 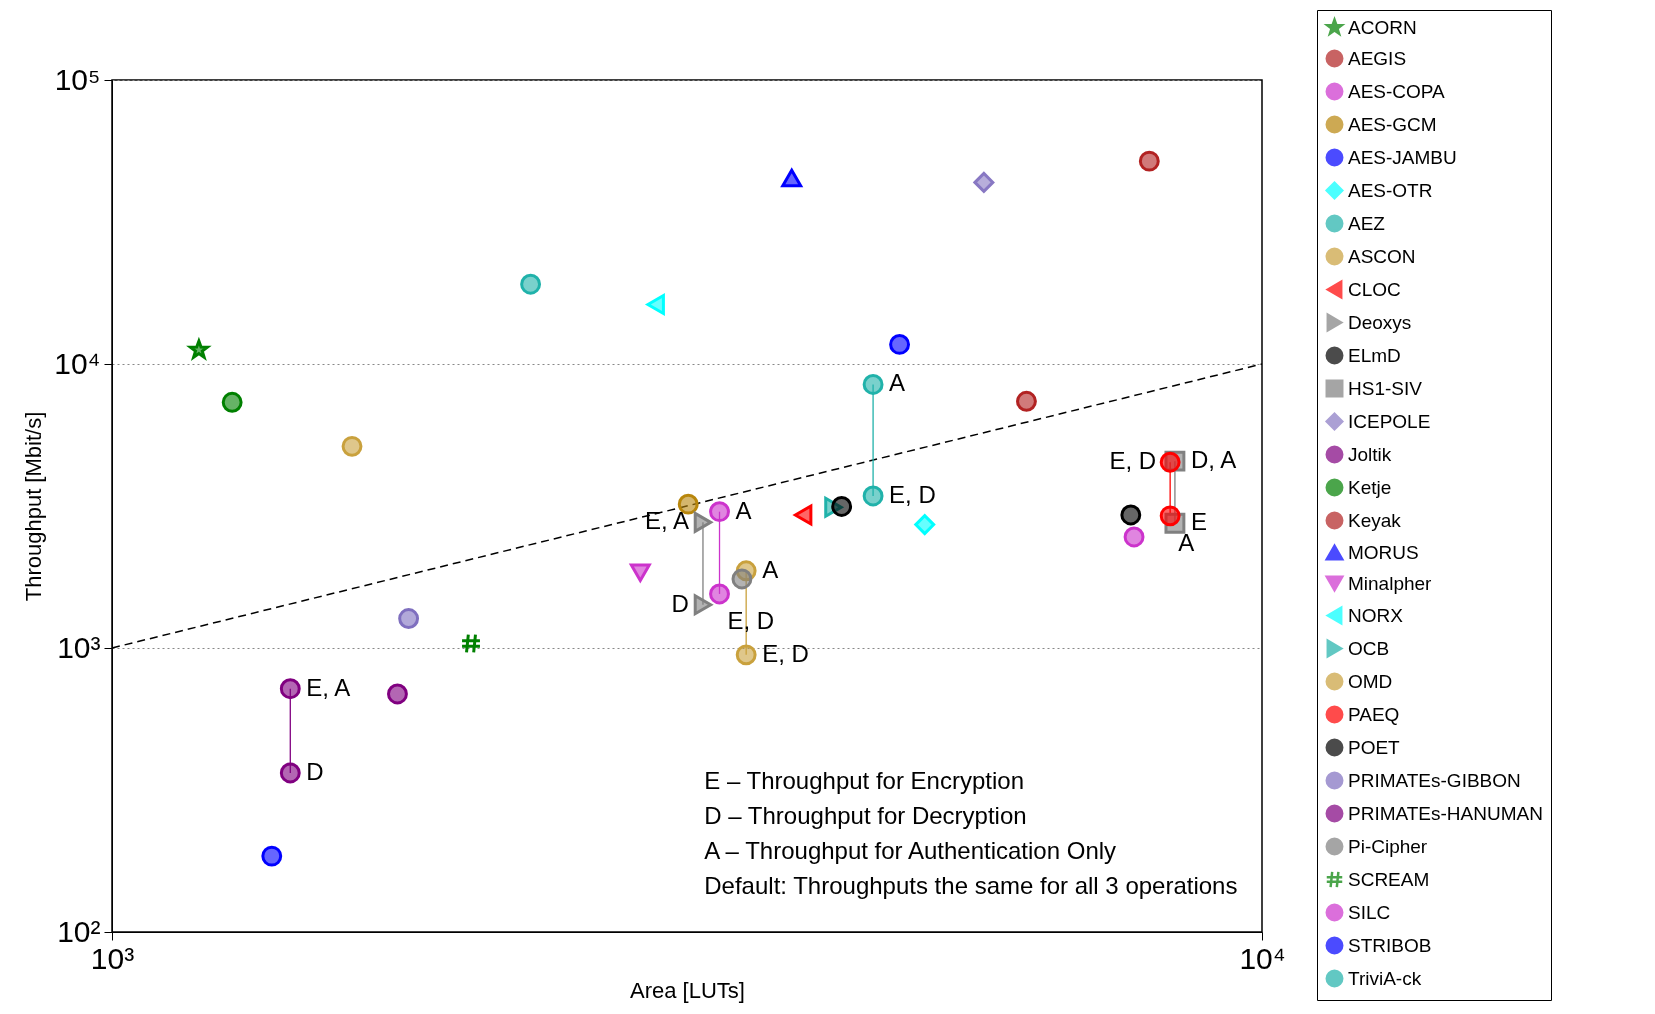 I want to click on legend-label: HS1-SIV, so click(x=1385, y=388).